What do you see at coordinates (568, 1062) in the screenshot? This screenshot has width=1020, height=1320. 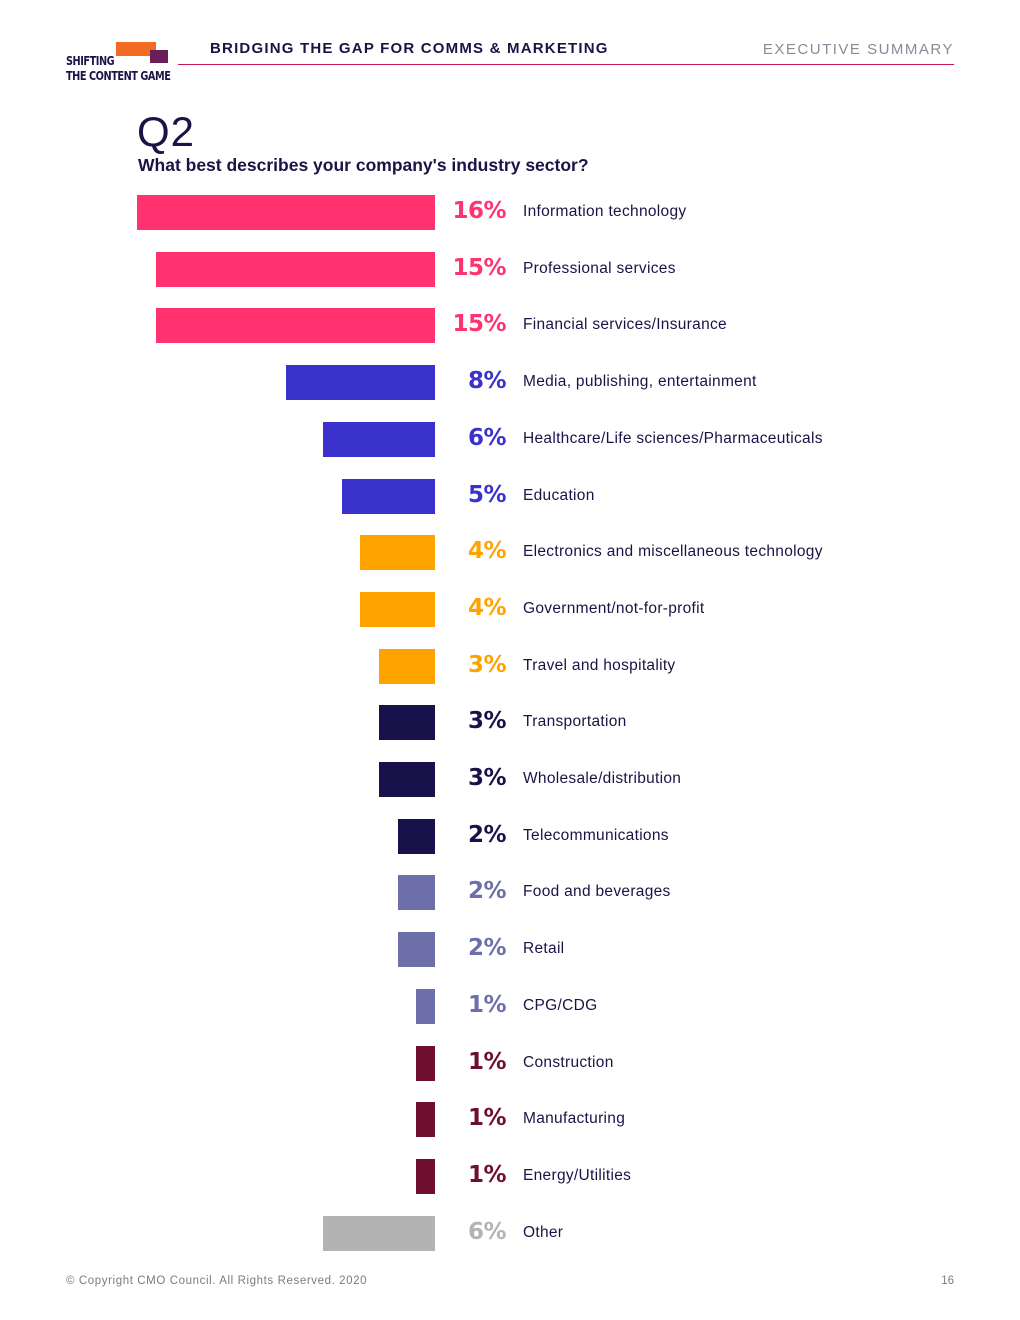 I see `category-label: Construction` at bounding box center [568, 1062].